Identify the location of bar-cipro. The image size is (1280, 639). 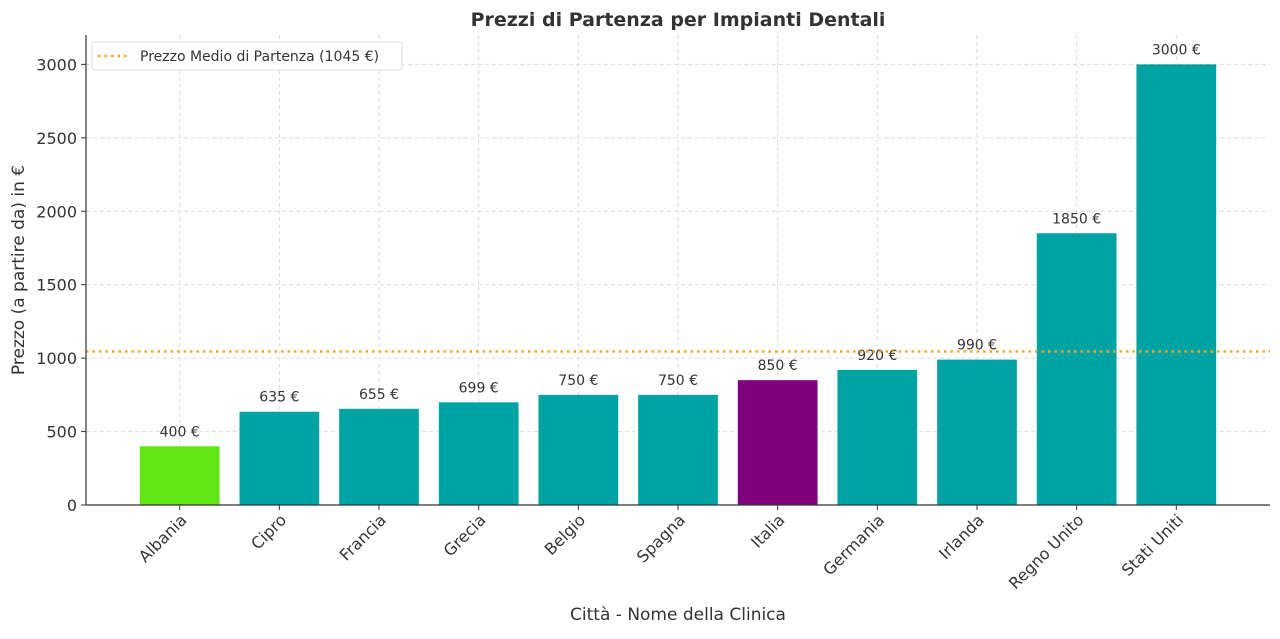
(279, 458).